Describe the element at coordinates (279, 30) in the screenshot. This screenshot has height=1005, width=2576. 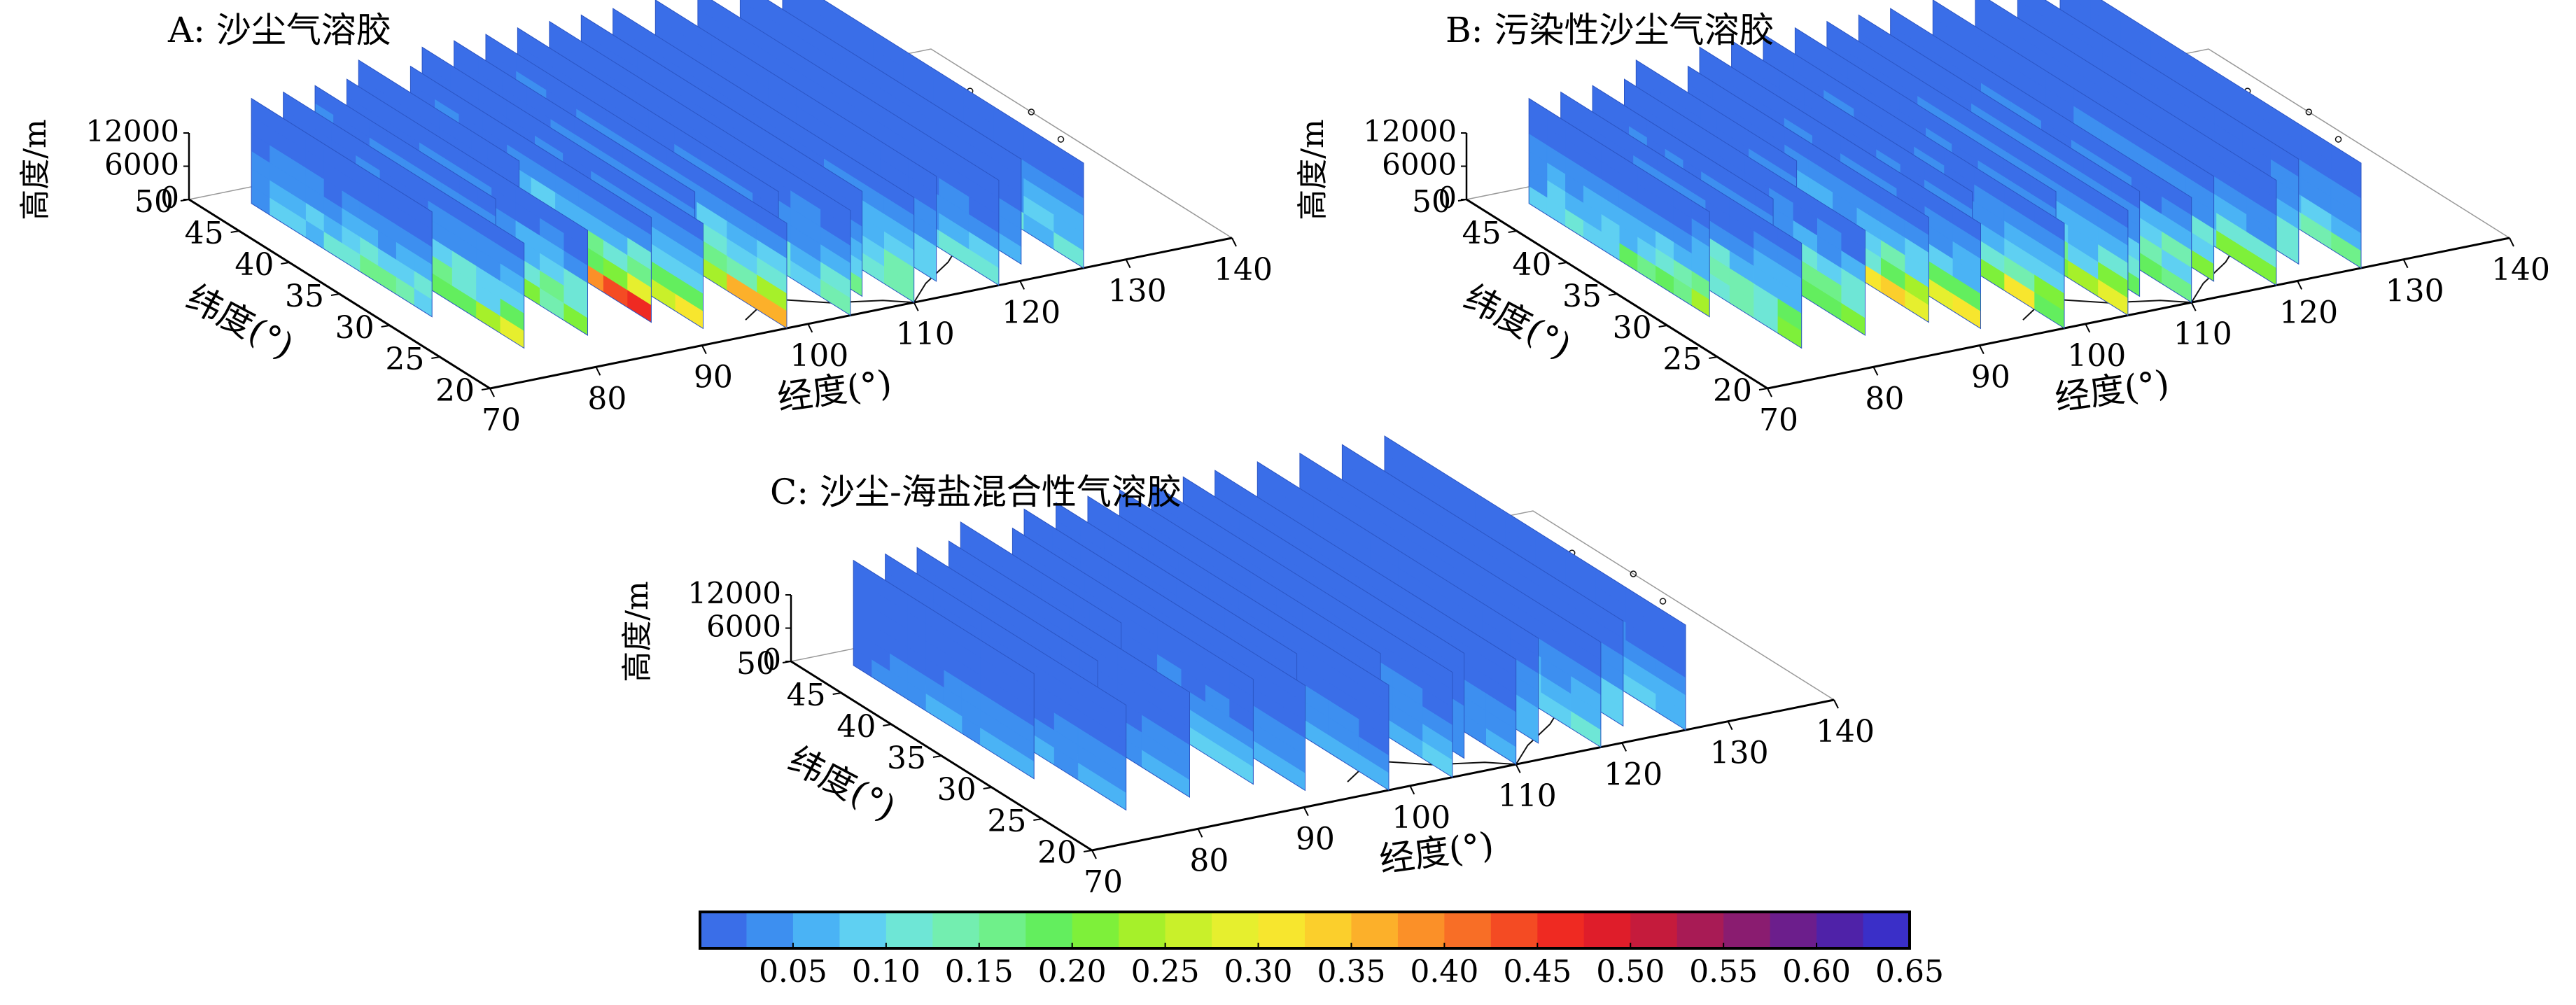
I see `panel-title: A: 沙尘气溶胶` at that location.